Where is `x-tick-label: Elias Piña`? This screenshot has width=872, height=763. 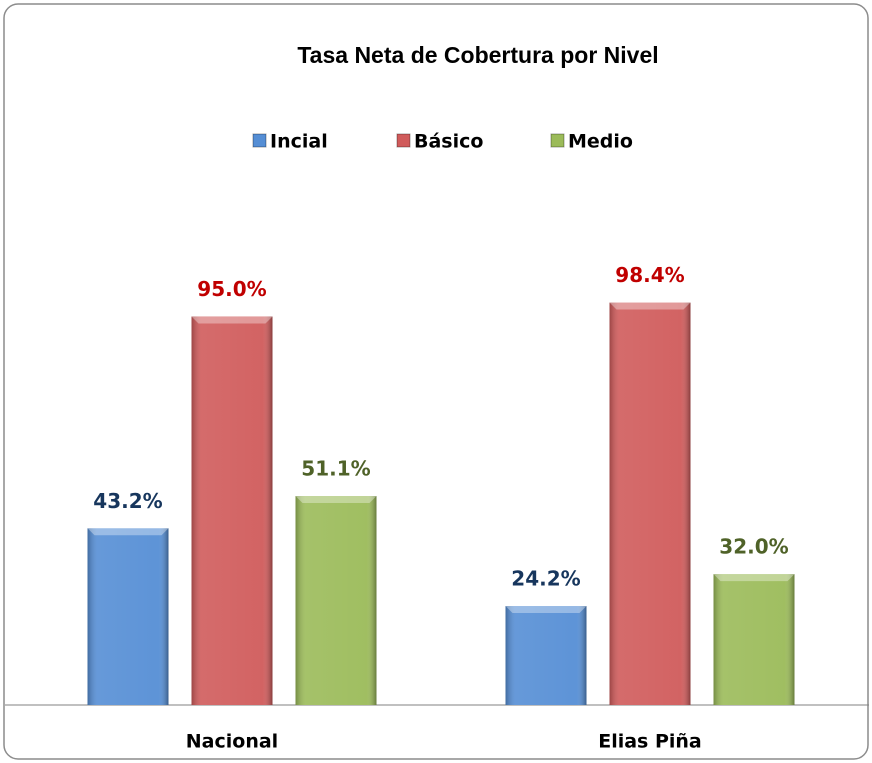
x-tick-label: Elias Piña is located at coordinates (650, 742).